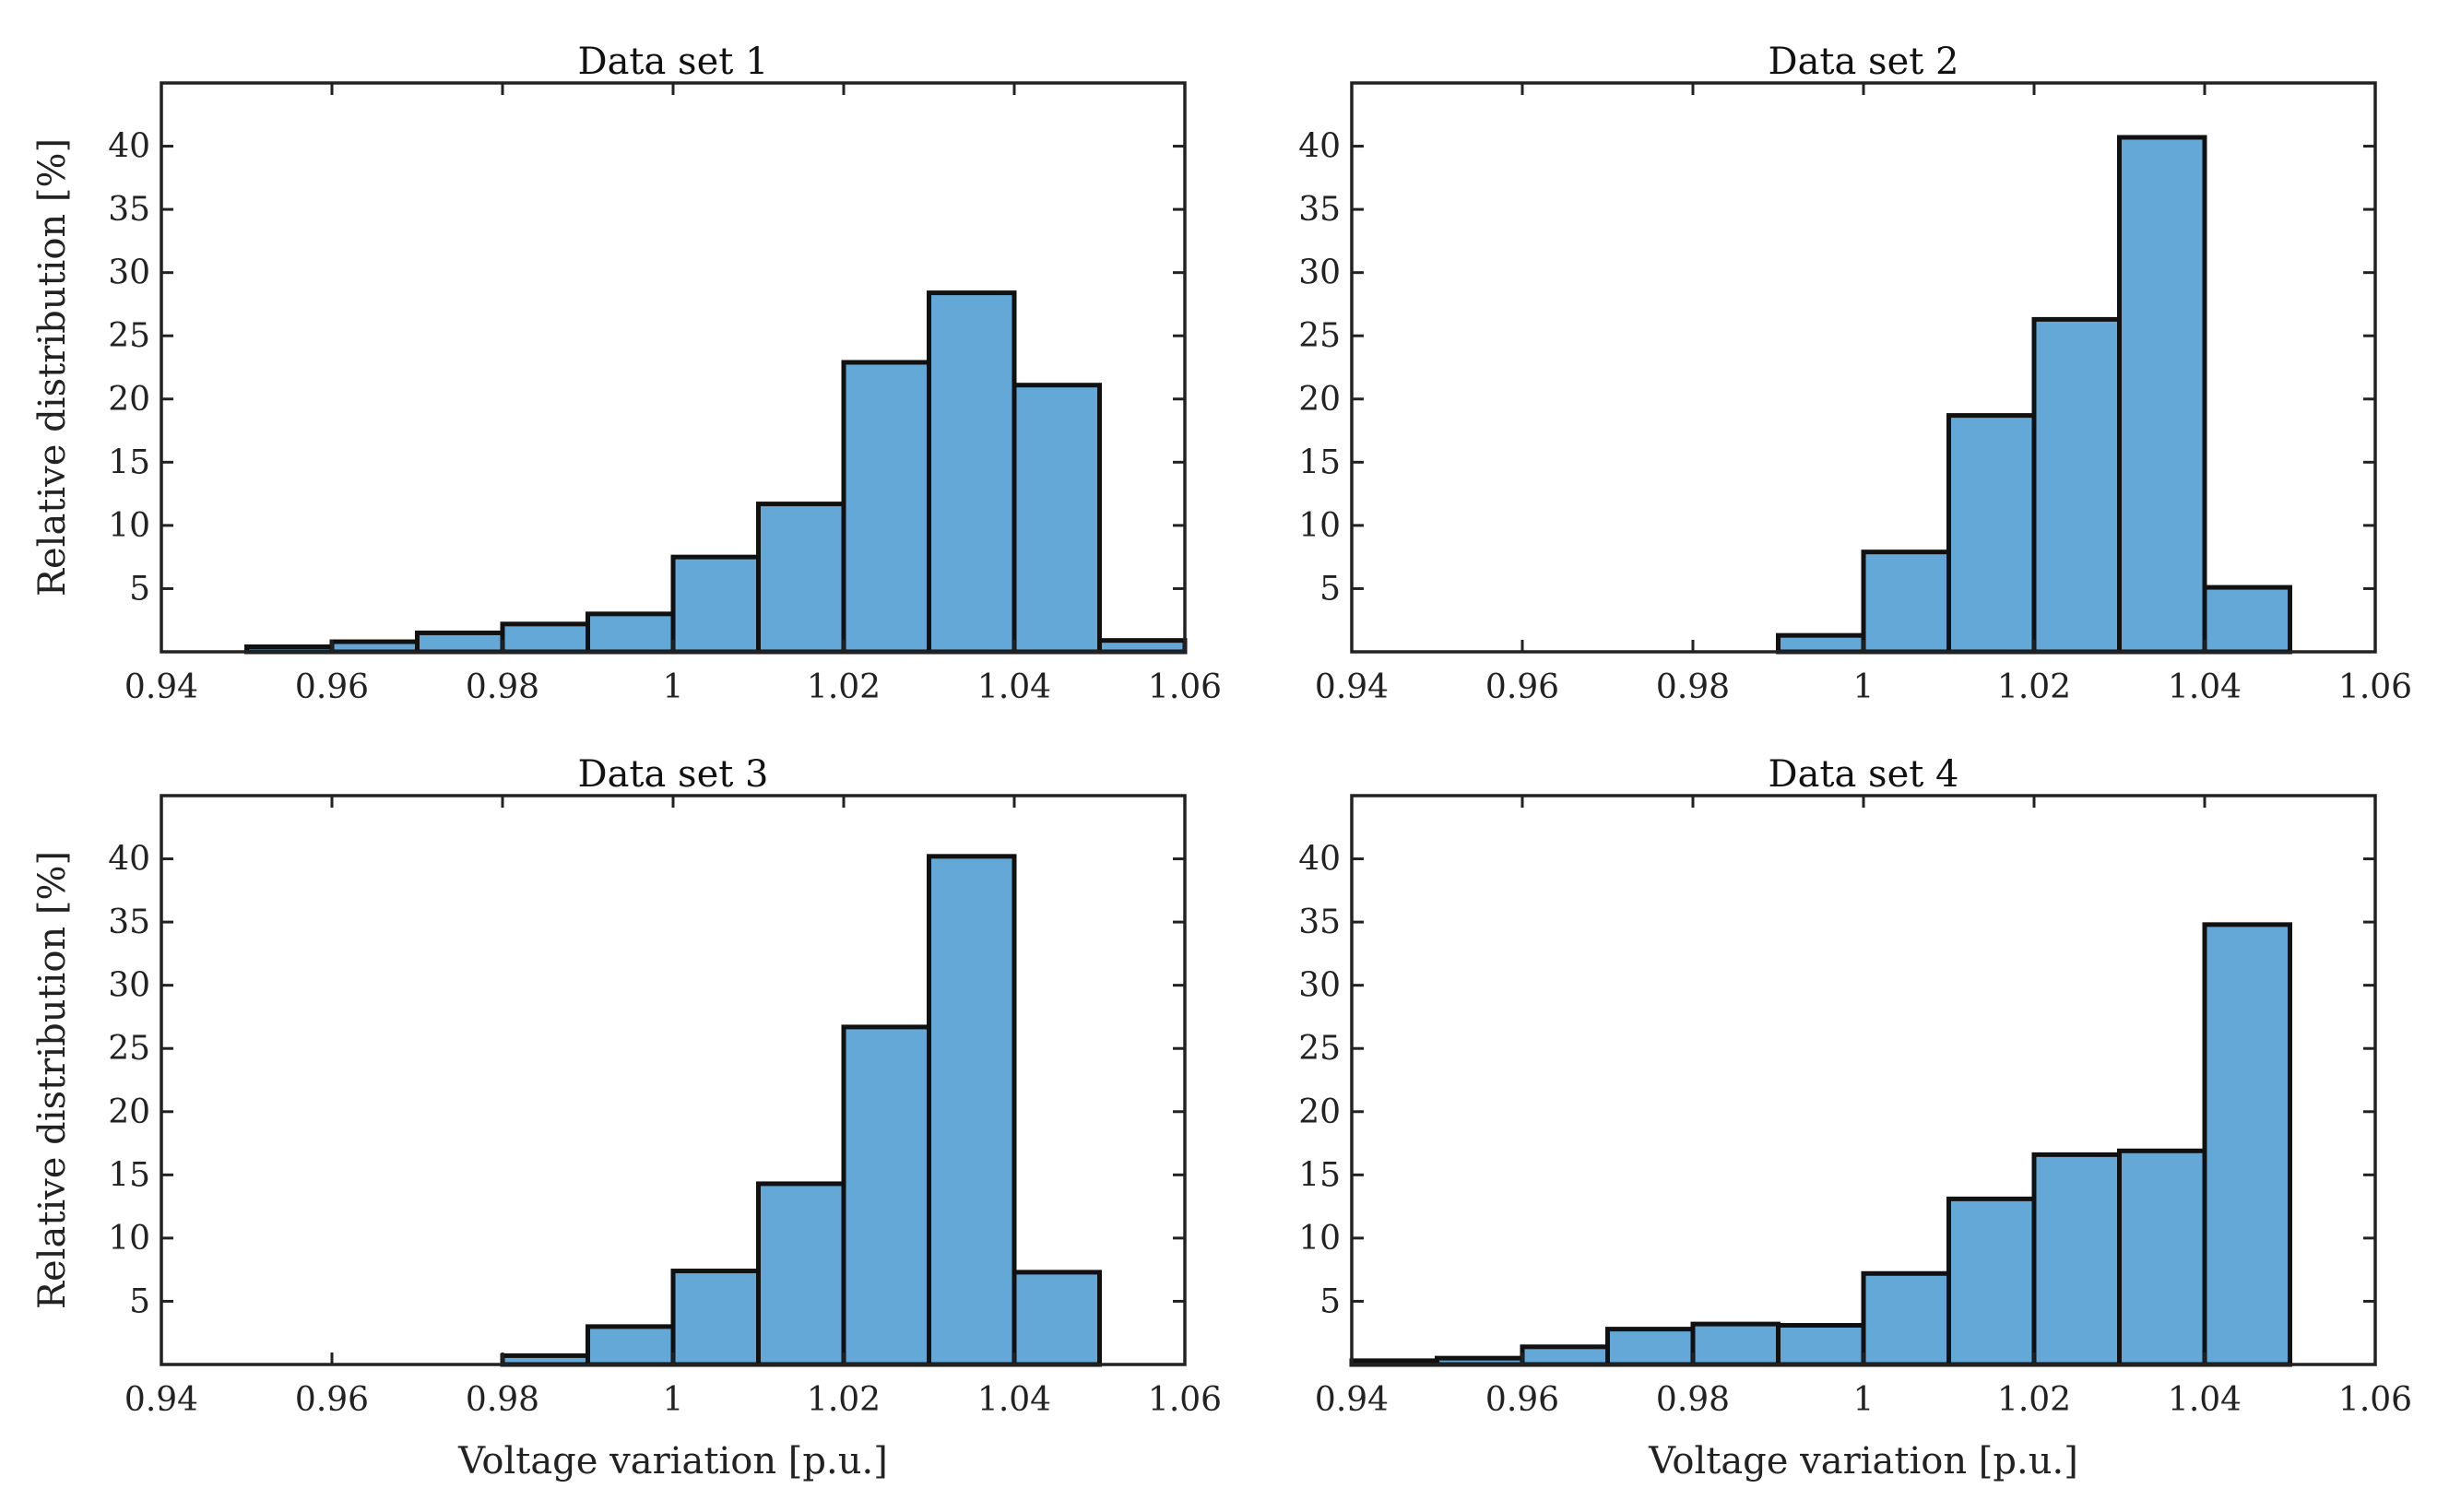 The height and width of the screenshot is (1512, 2449). I want to click on panel-title: Data set 2, so click(1864, 62).